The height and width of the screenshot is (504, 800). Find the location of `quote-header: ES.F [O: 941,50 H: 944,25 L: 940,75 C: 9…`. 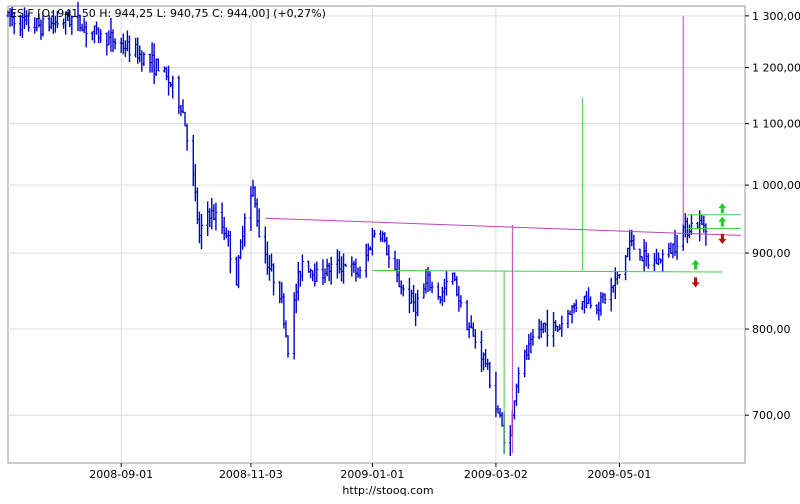

quote-header: ES.F [O: 941,50 H: 944,25 L: 940,75 C: 9… is located at coordinates (168, 13).